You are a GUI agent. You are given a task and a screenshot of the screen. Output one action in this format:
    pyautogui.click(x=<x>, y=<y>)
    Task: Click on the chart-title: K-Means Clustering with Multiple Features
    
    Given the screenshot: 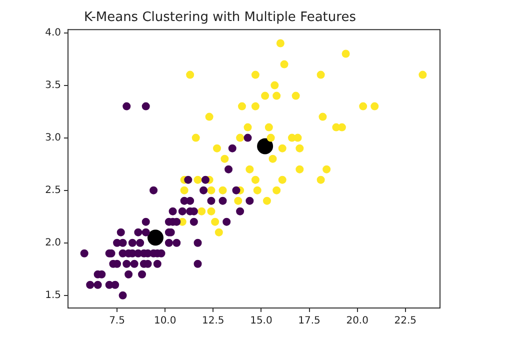 What is the action you would take?
    pyautogui.click(x=220, y=18)
    